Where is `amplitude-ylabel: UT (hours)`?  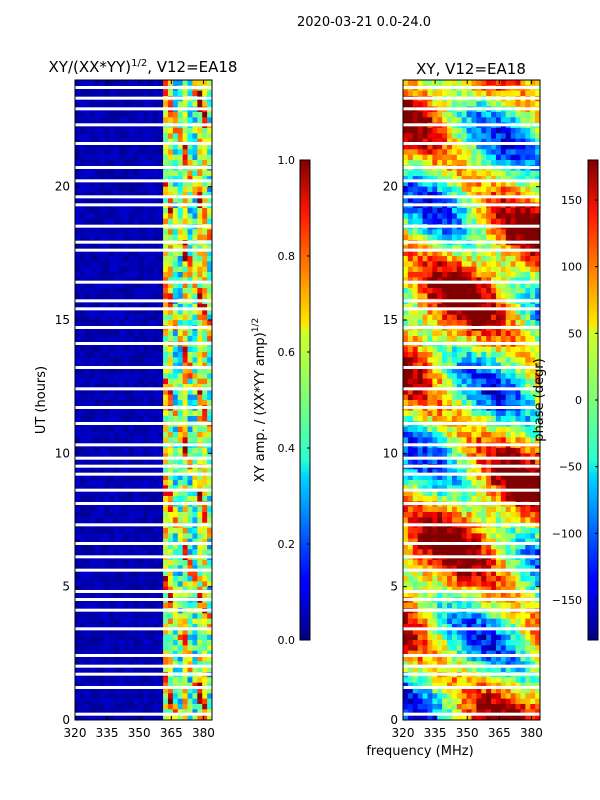
amplitude-ylabel: UT (hours) is located at coordinates (41, 400).